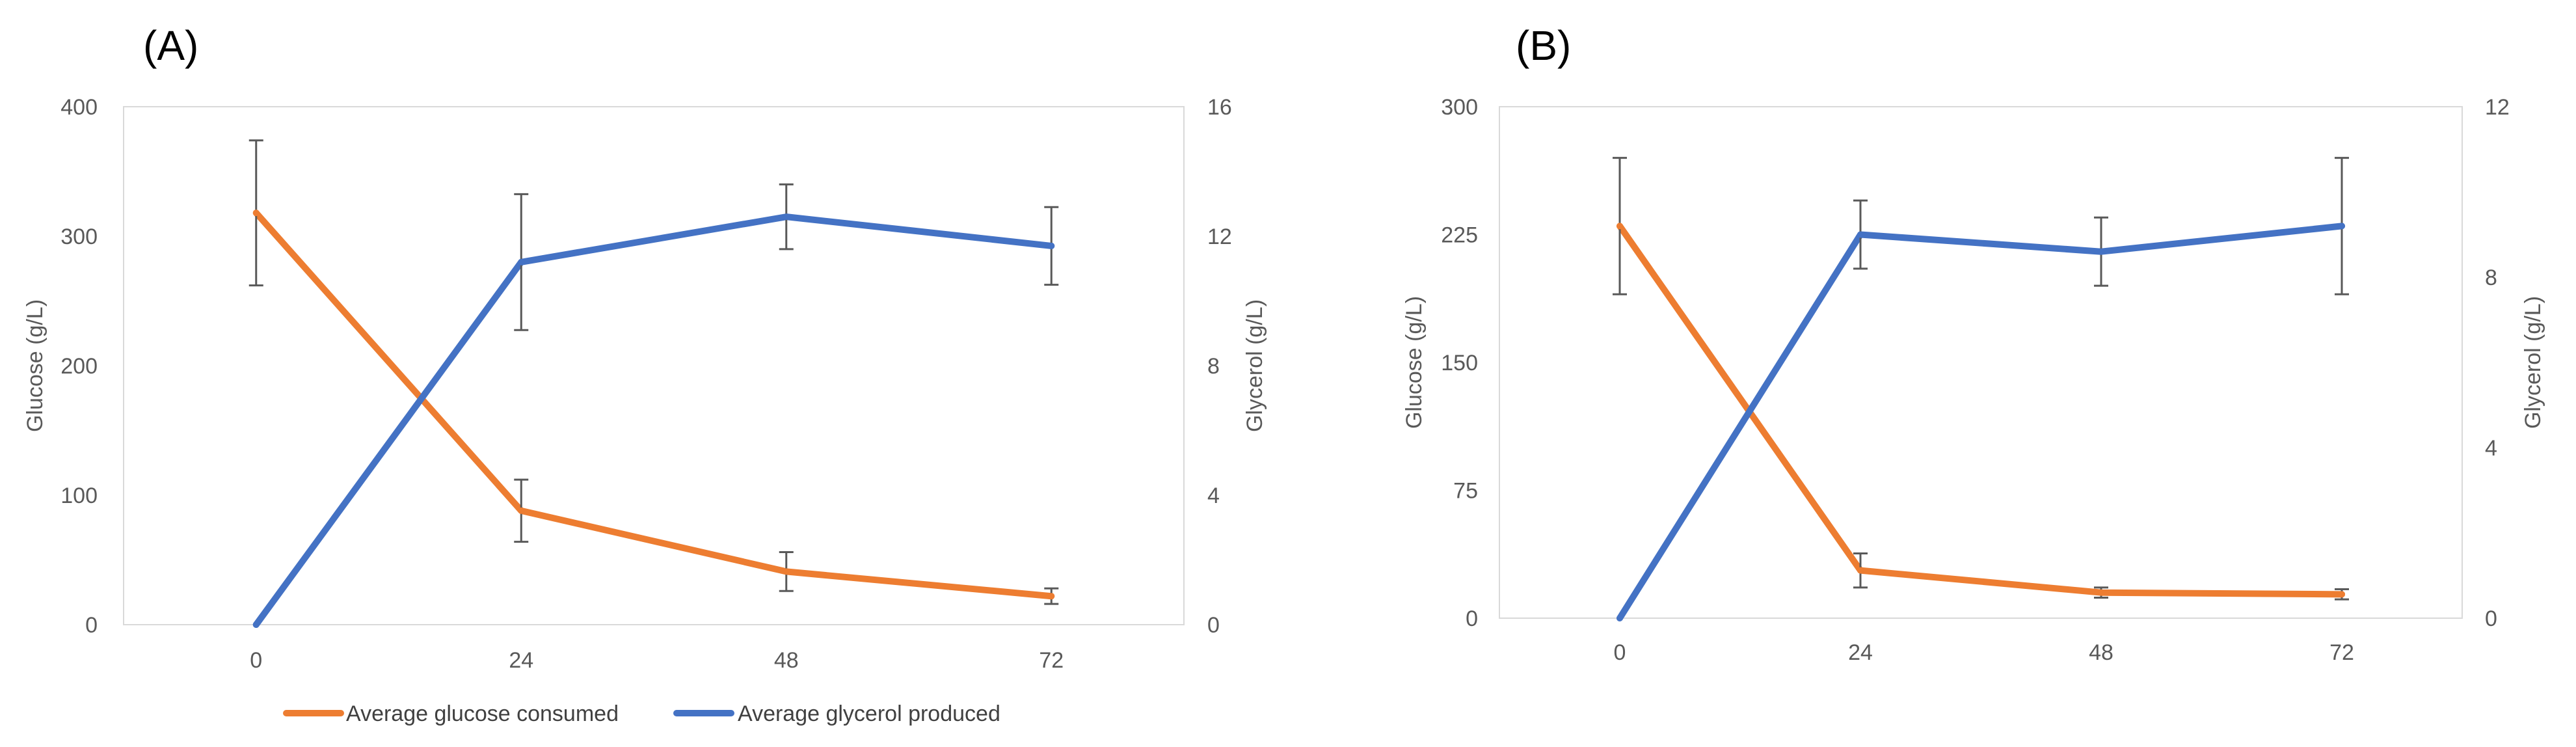  Describe the element at coordinates (79, 366) in the screenshot. I see `y-tick-label: 200` at that location.